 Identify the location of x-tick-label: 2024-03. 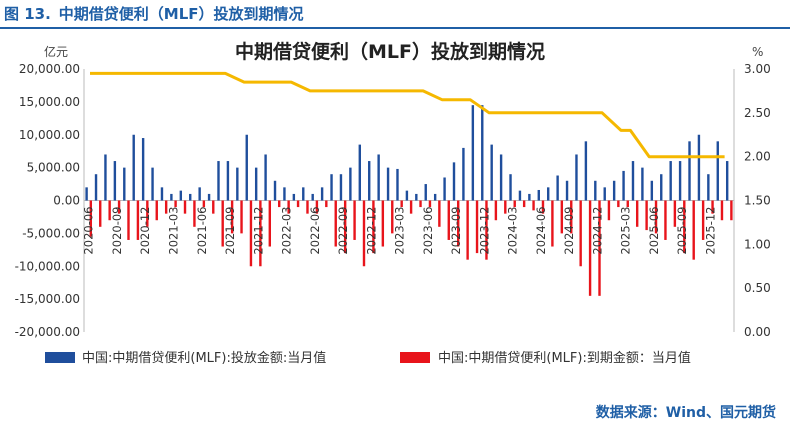
(513, 231).